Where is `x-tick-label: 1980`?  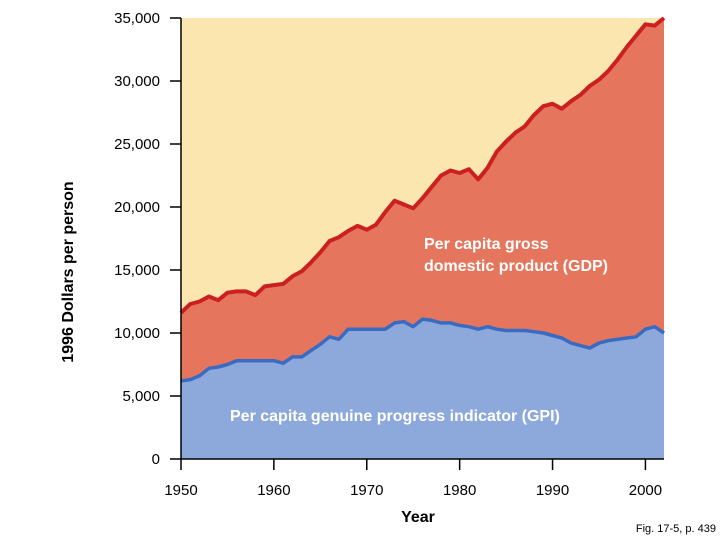
x-tick-label: 1980 is located at coordinates (459, 490).